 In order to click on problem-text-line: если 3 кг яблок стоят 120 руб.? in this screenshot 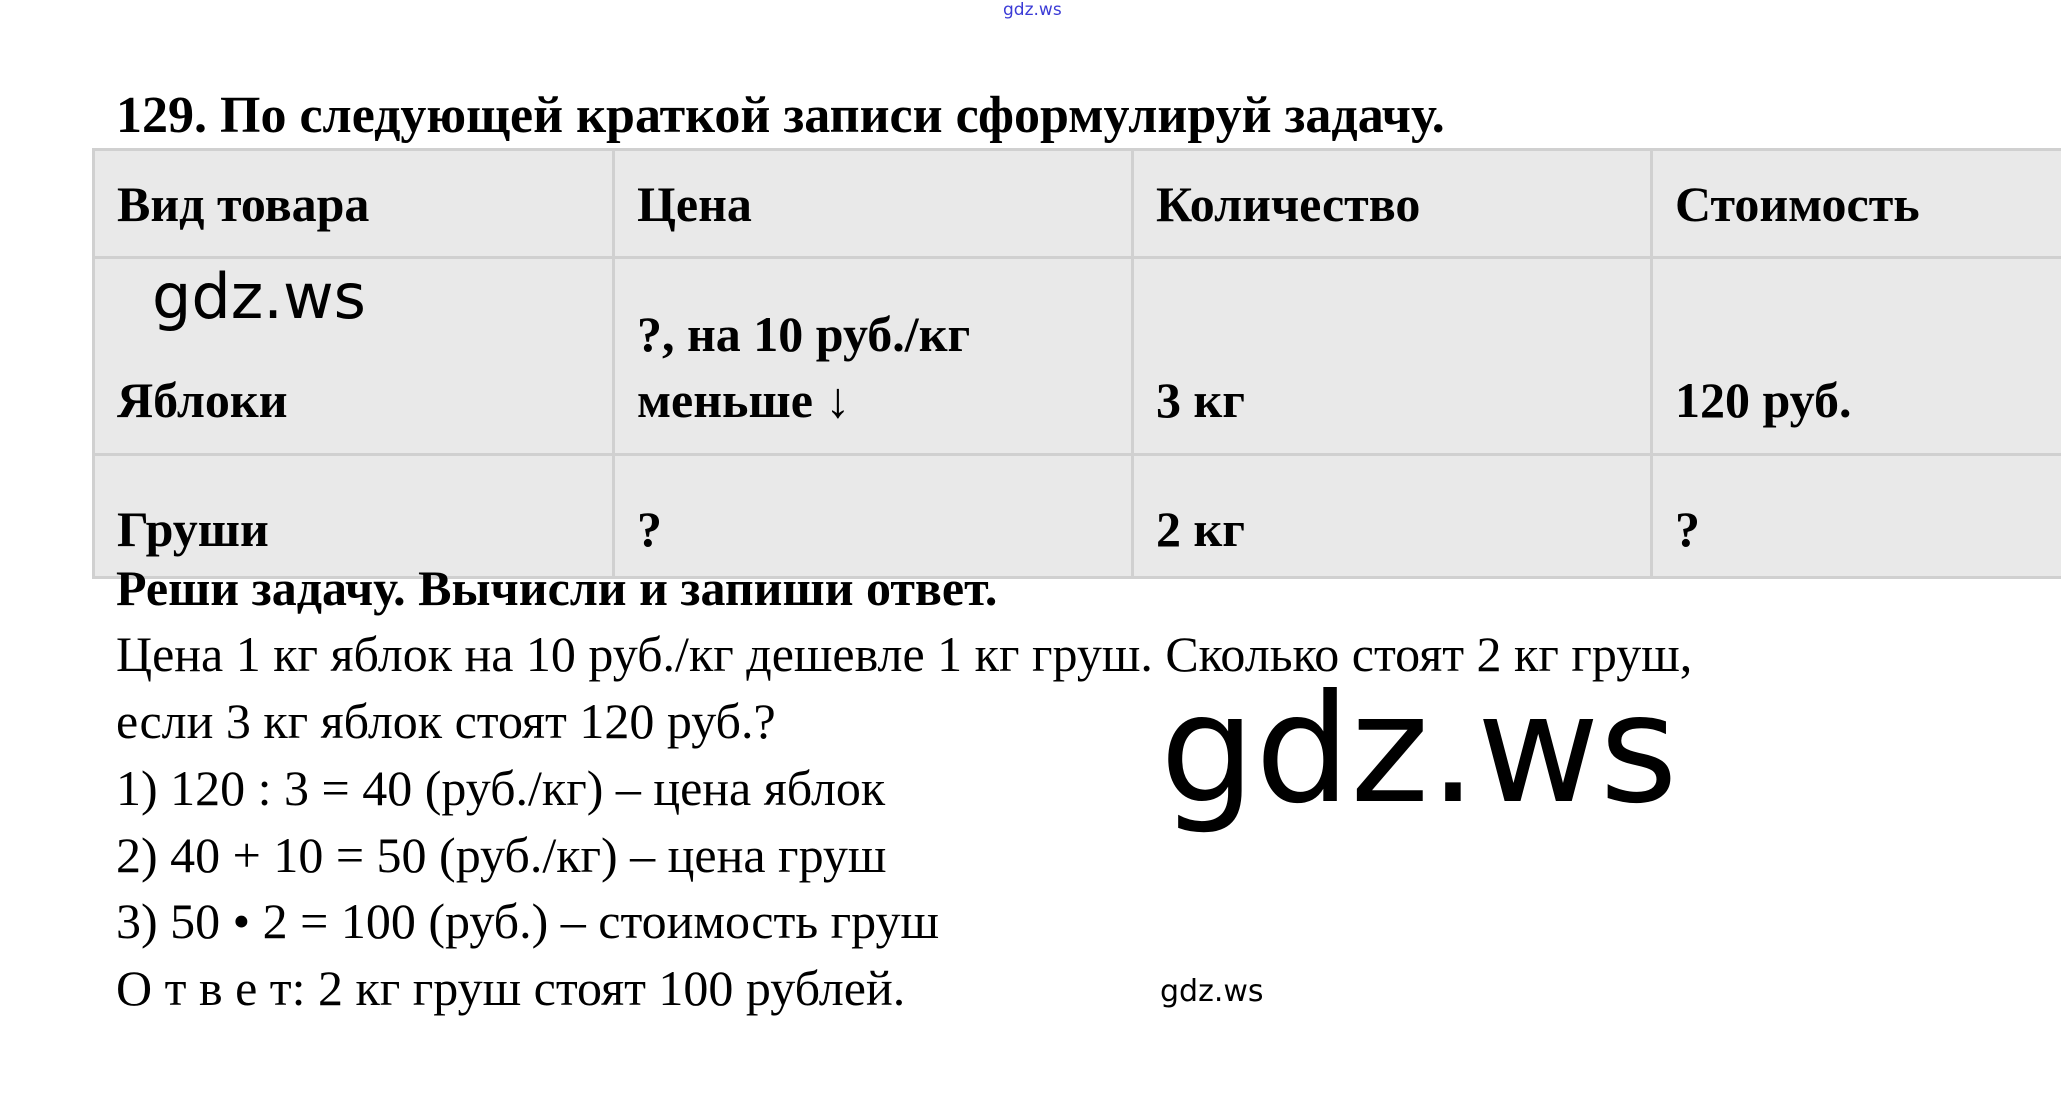, I will do `click(446, 721)`.